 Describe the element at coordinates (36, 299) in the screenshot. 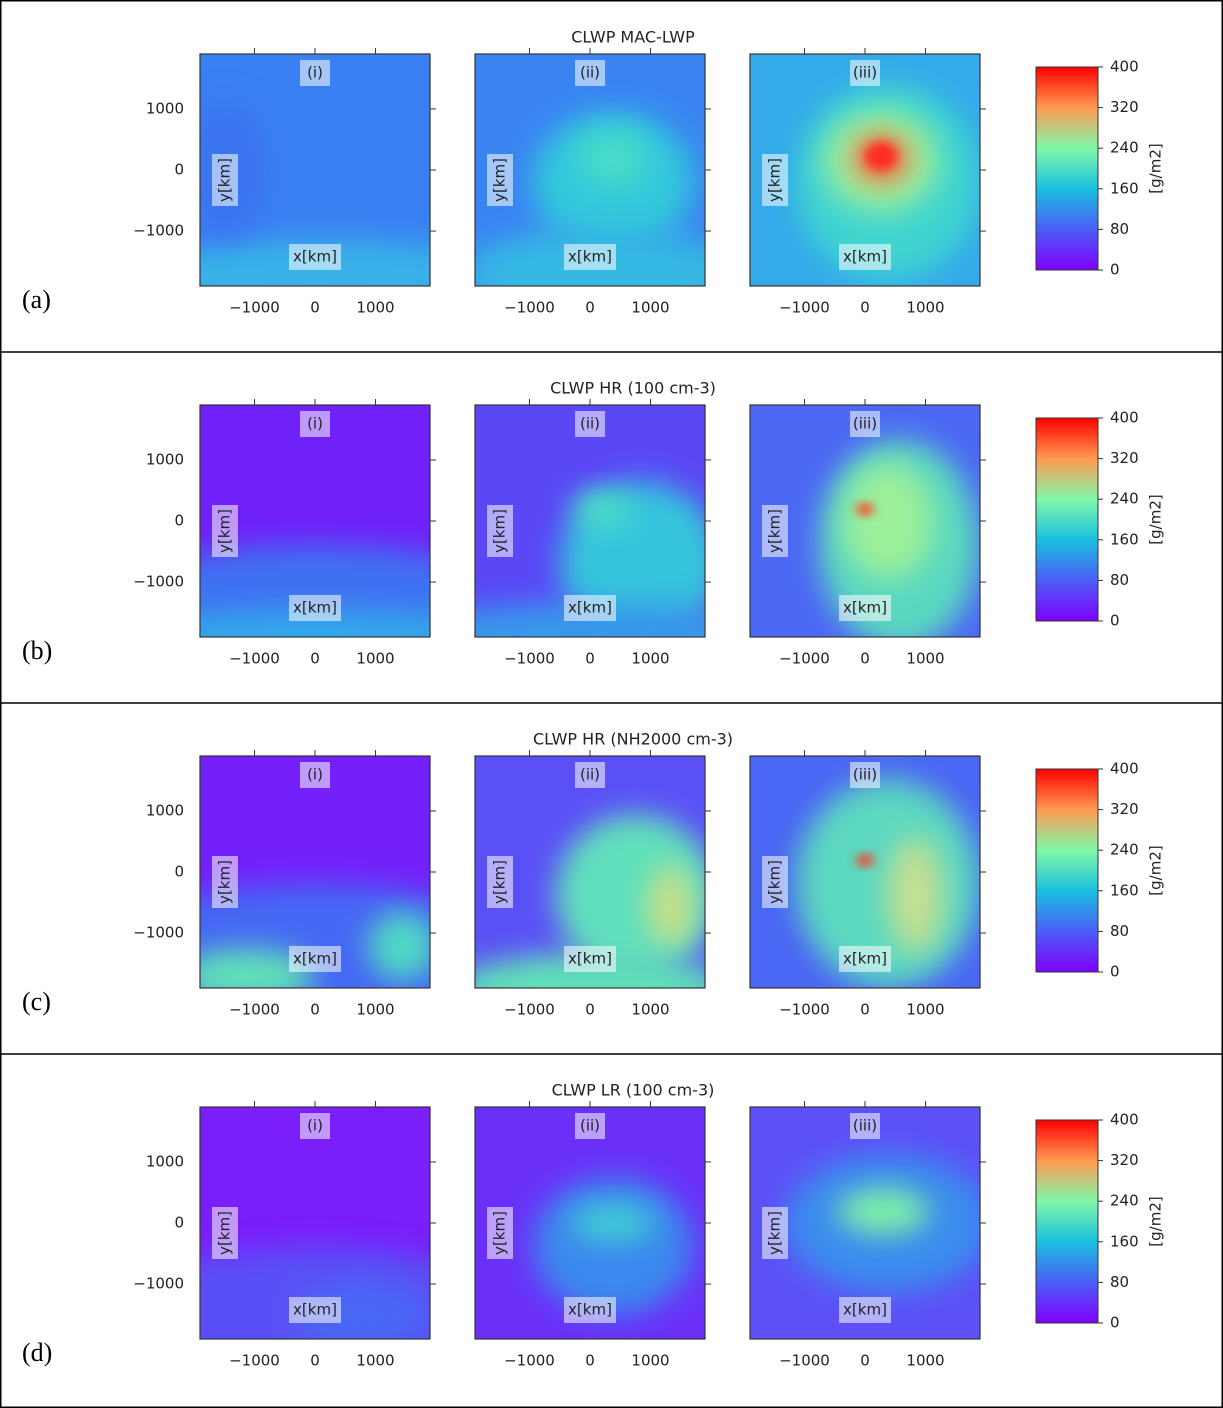

I see `row-label: (a)` at that location.